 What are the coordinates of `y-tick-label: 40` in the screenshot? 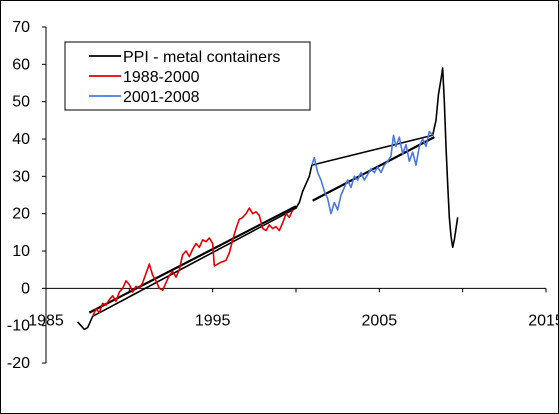 It's located at (21, 139).